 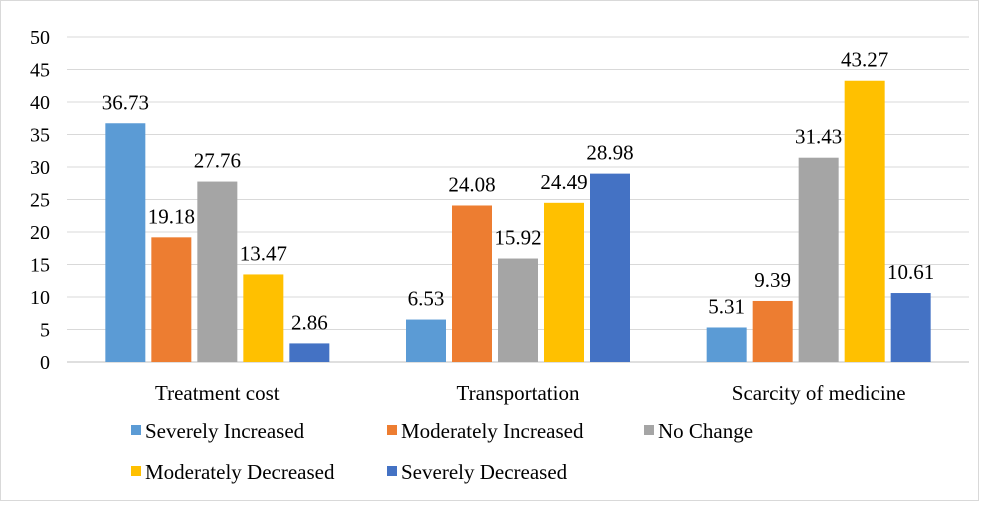 What do you see at coordinates (819, 393) in the screenshot?
I see `category-label: Scarcity of medicine` at bounding box center [819, 393].